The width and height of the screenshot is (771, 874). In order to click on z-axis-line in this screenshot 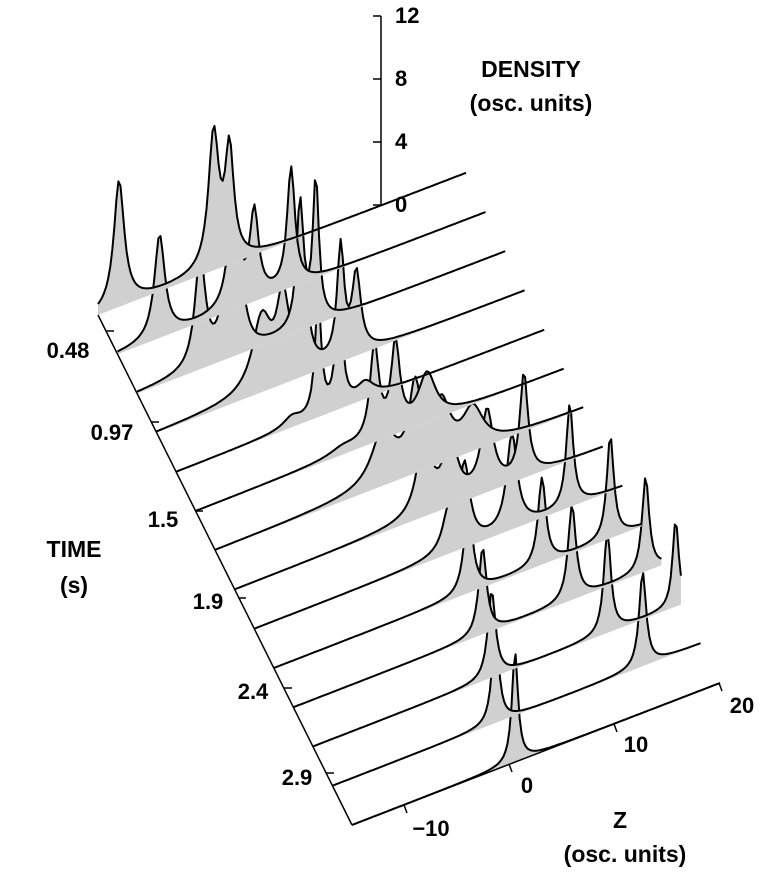, I will do `click(536, 754)`.